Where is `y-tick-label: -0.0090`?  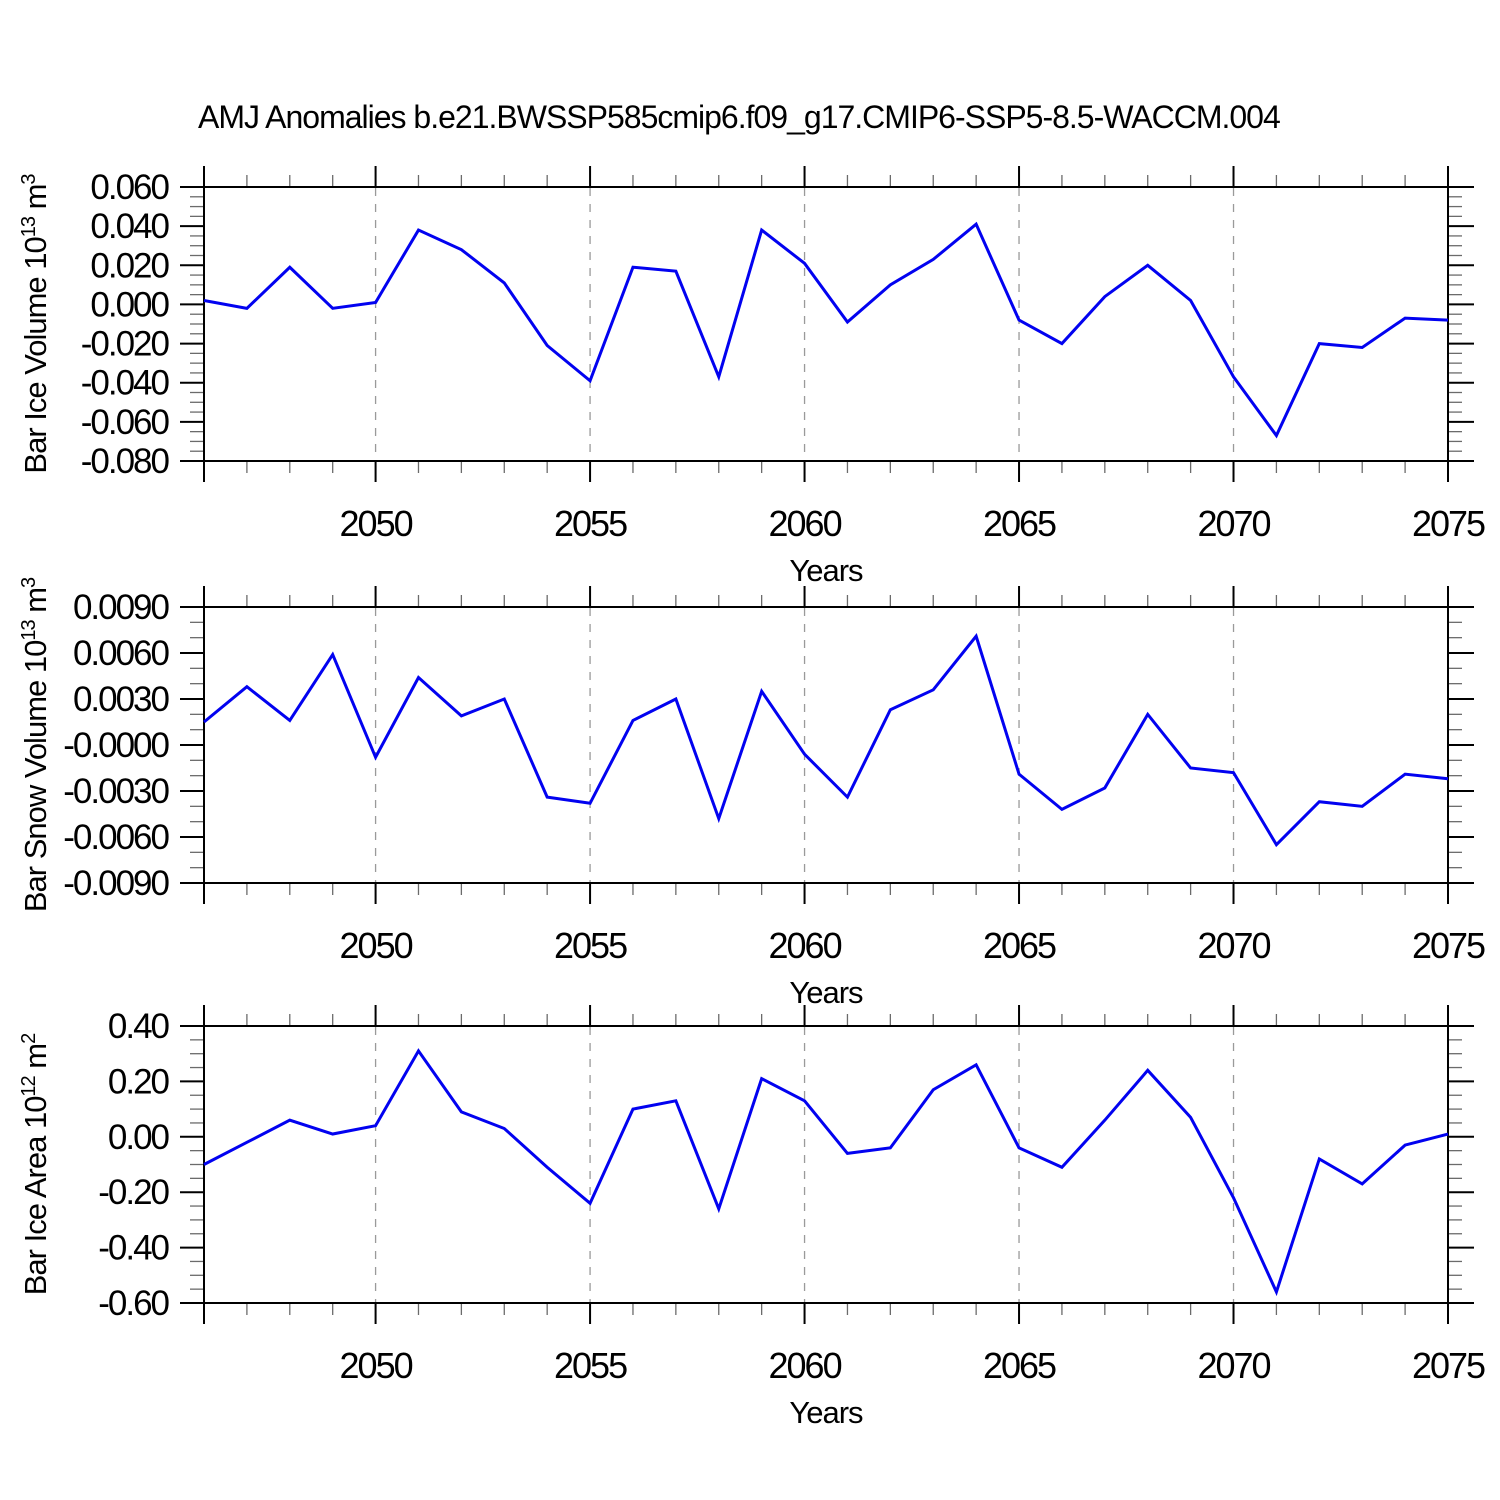 y-tick-label: -0.0090 is located at coordinates (116, 883).